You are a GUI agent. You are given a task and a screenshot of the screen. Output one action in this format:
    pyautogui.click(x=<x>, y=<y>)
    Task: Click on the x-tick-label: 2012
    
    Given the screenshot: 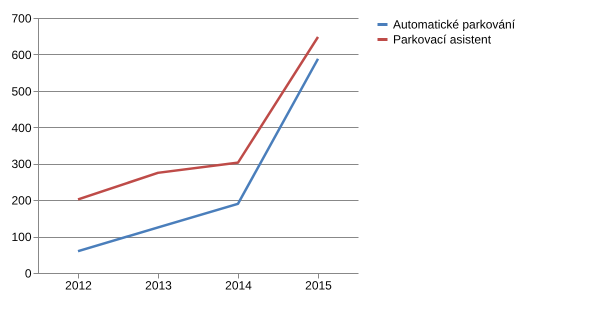 What is the action you would take?
    pyautogui.click(x=78, y=285)
    